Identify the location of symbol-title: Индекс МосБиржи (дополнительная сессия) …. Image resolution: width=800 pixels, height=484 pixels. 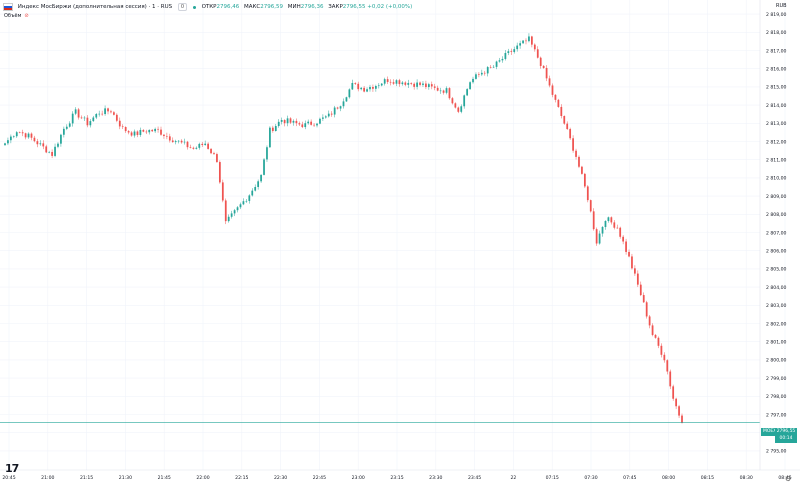
(95, 7).